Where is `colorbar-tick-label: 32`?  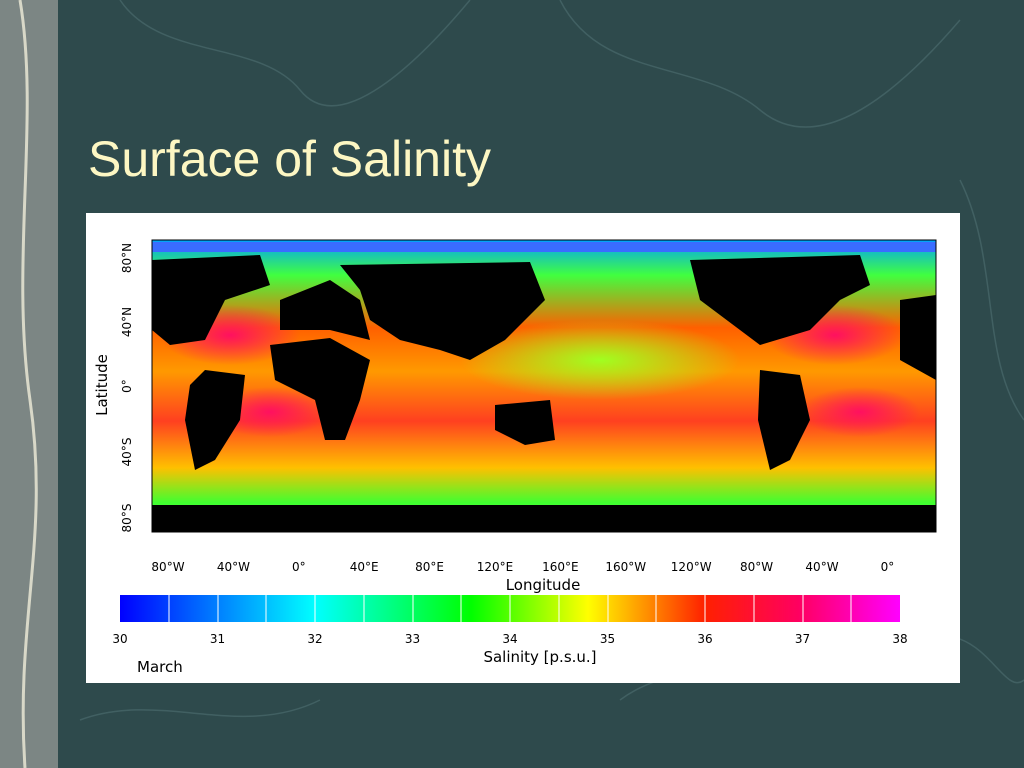
colorbar-tick-label: 32 is located at coordinates (314, 639).